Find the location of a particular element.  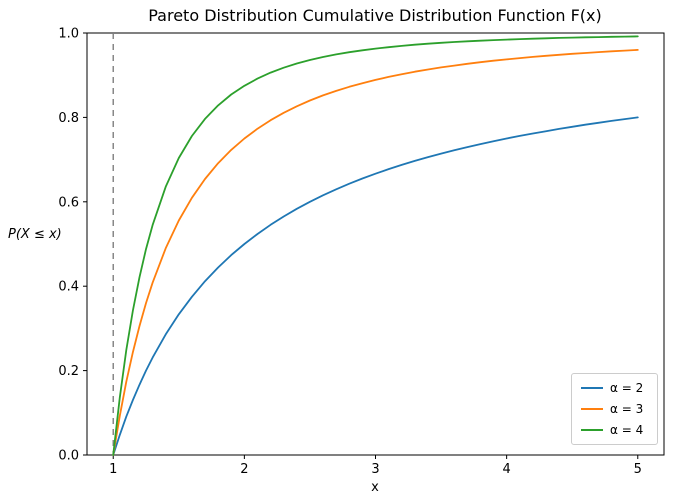

legend-label: α = 4 is located at coordinates (627, 430).